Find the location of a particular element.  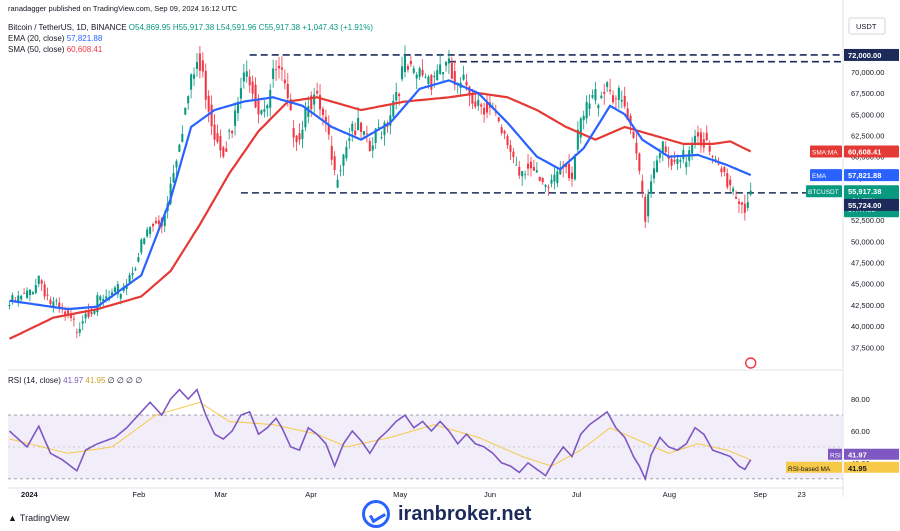

price-tick-label: 40,000.00 is located at coordinates (867, 326).